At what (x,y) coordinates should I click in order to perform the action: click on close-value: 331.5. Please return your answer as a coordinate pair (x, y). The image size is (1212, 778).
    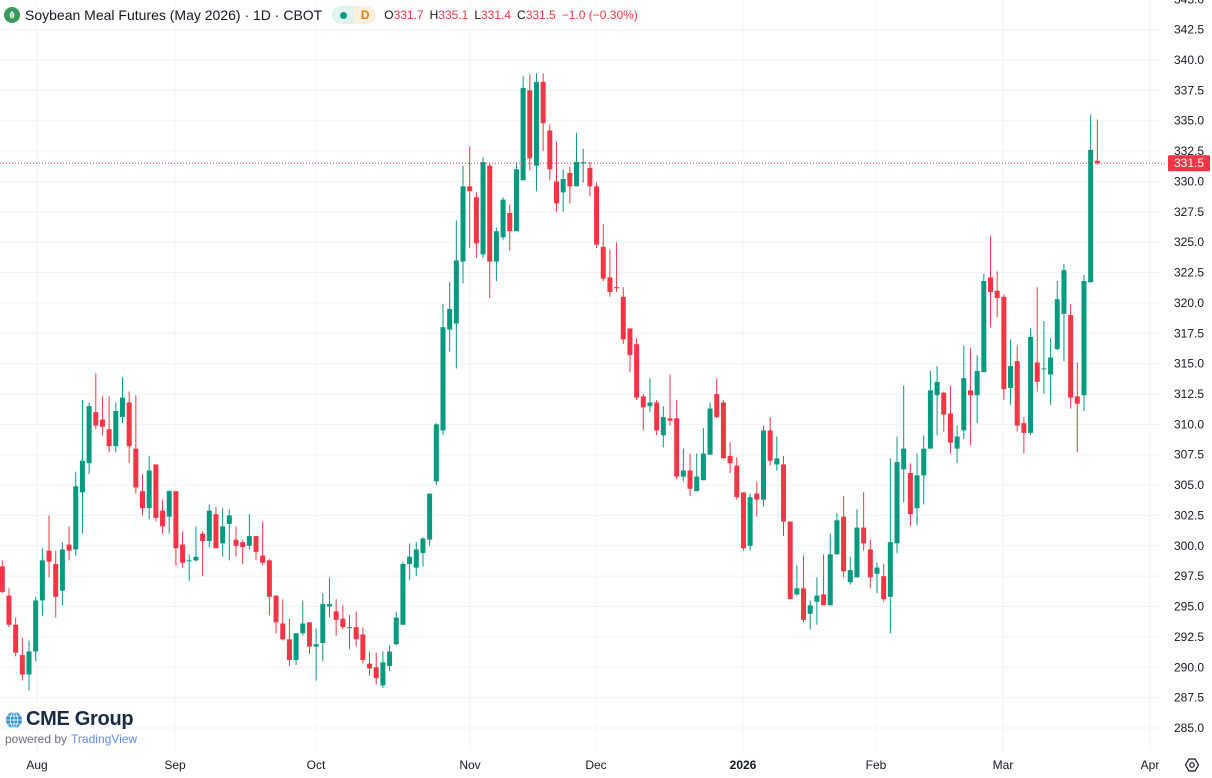
    Looking at the image, I should click on (540, 15).